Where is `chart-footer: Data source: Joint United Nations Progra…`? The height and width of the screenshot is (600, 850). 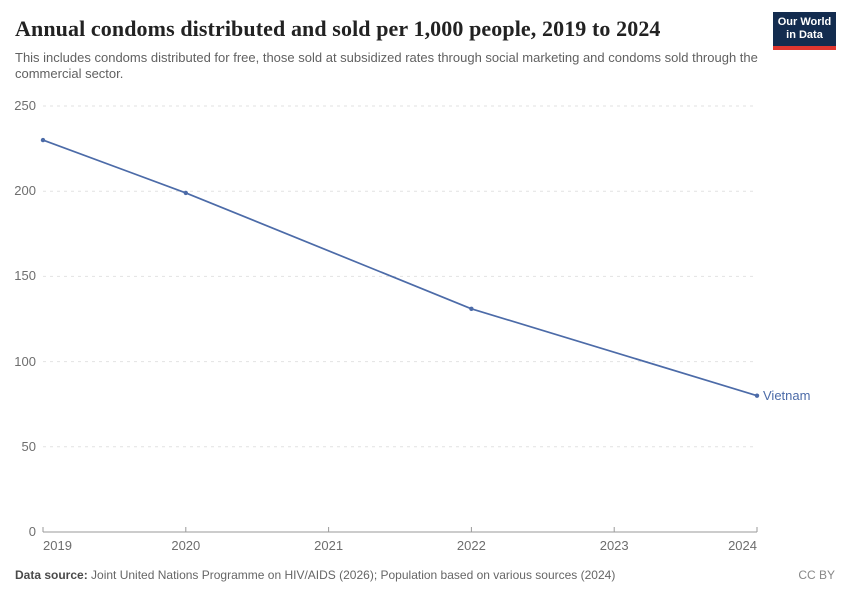
chart-footer: Data source: Joint United Nations Progra… is located at coordinates (425, 575).